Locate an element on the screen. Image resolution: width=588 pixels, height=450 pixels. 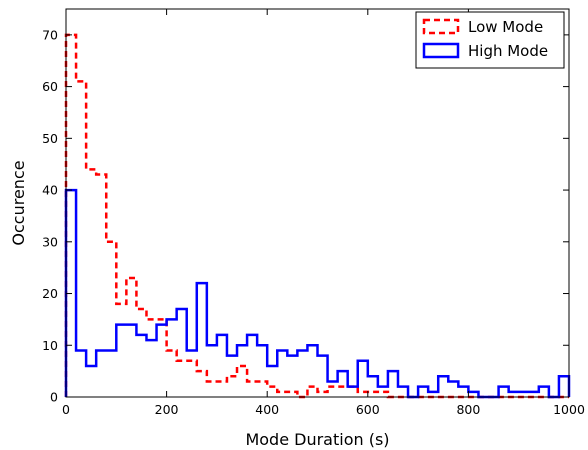
y-tick-label: 40 is located at coordinates (50, 190).